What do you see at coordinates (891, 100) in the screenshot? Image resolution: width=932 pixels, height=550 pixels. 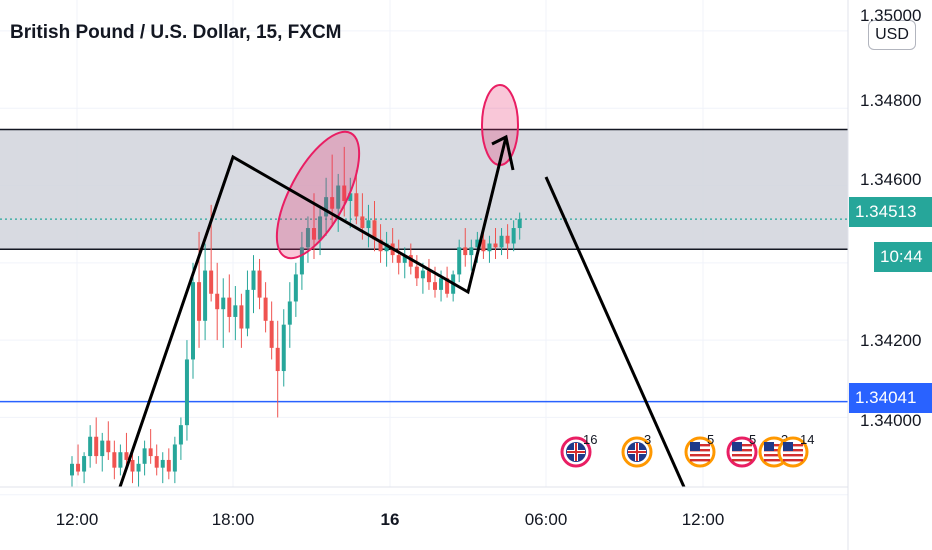 I see `y-tick-label: 1.34800` at bounding box center [891, 100].